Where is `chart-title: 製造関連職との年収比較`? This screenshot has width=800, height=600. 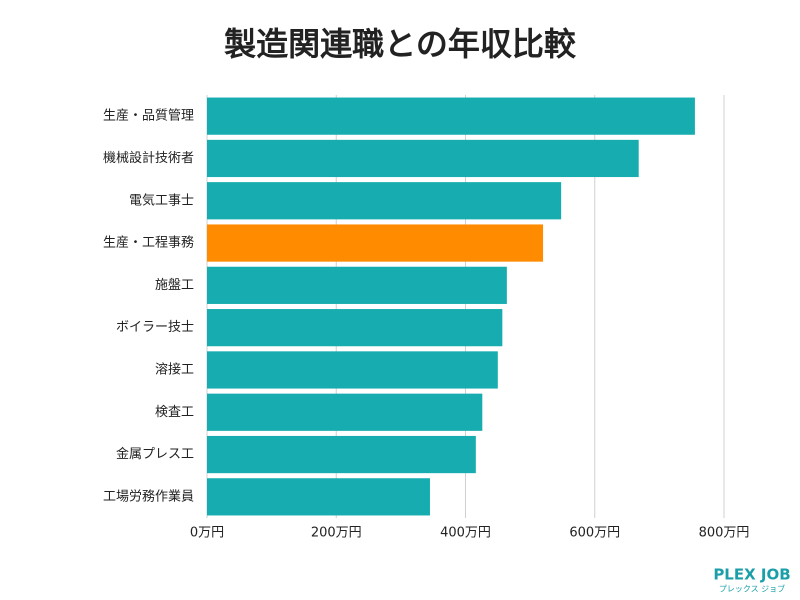
chart-title: 製造関連職との年収比較 is located at coordinates (400, 44).